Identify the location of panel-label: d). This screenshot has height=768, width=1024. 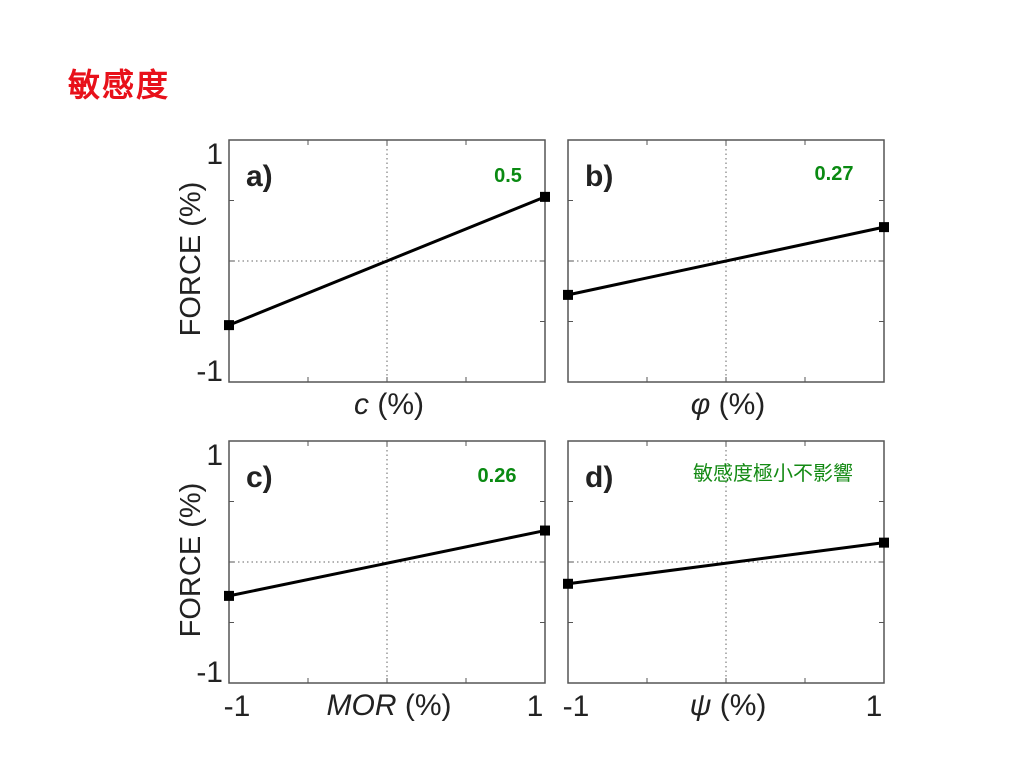
(599, 477).